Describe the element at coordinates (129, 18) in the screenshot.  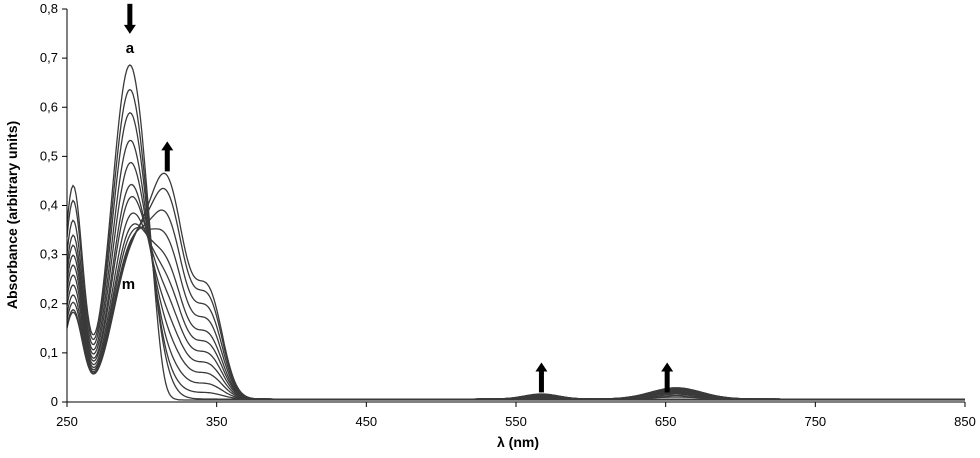
I see `arrow-down-icon` at that location.